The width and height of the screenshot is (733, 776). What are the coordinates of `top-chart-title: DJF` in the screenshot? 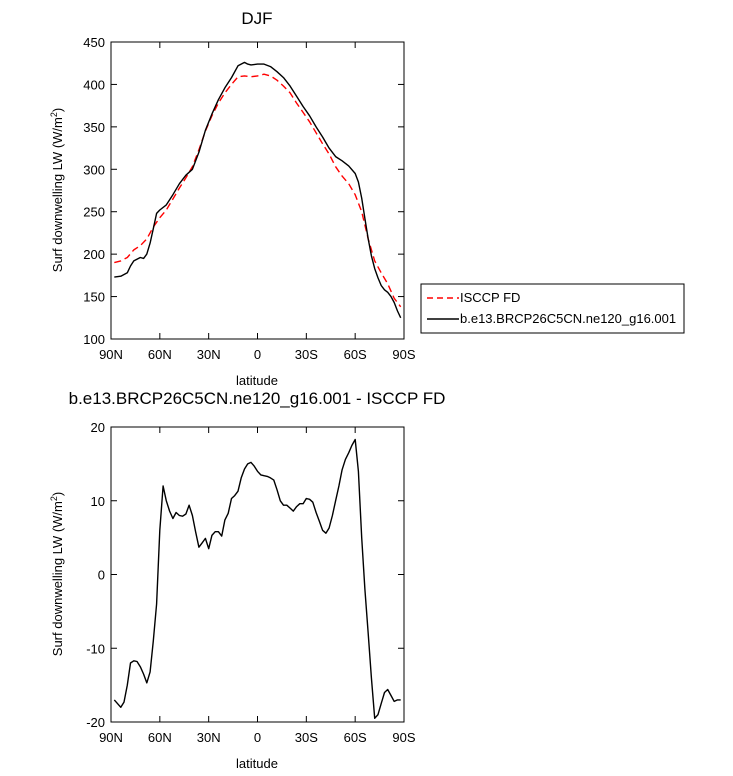 It's located at (256, 18).